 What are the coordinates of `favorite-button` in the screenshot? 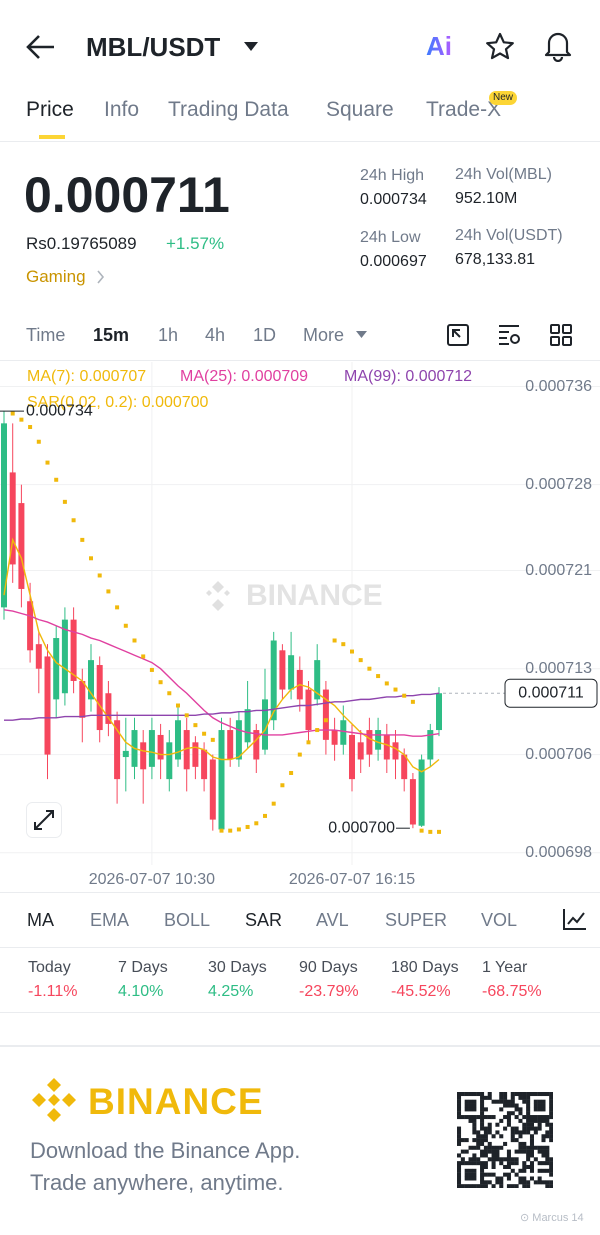 It's located at (500, 47).